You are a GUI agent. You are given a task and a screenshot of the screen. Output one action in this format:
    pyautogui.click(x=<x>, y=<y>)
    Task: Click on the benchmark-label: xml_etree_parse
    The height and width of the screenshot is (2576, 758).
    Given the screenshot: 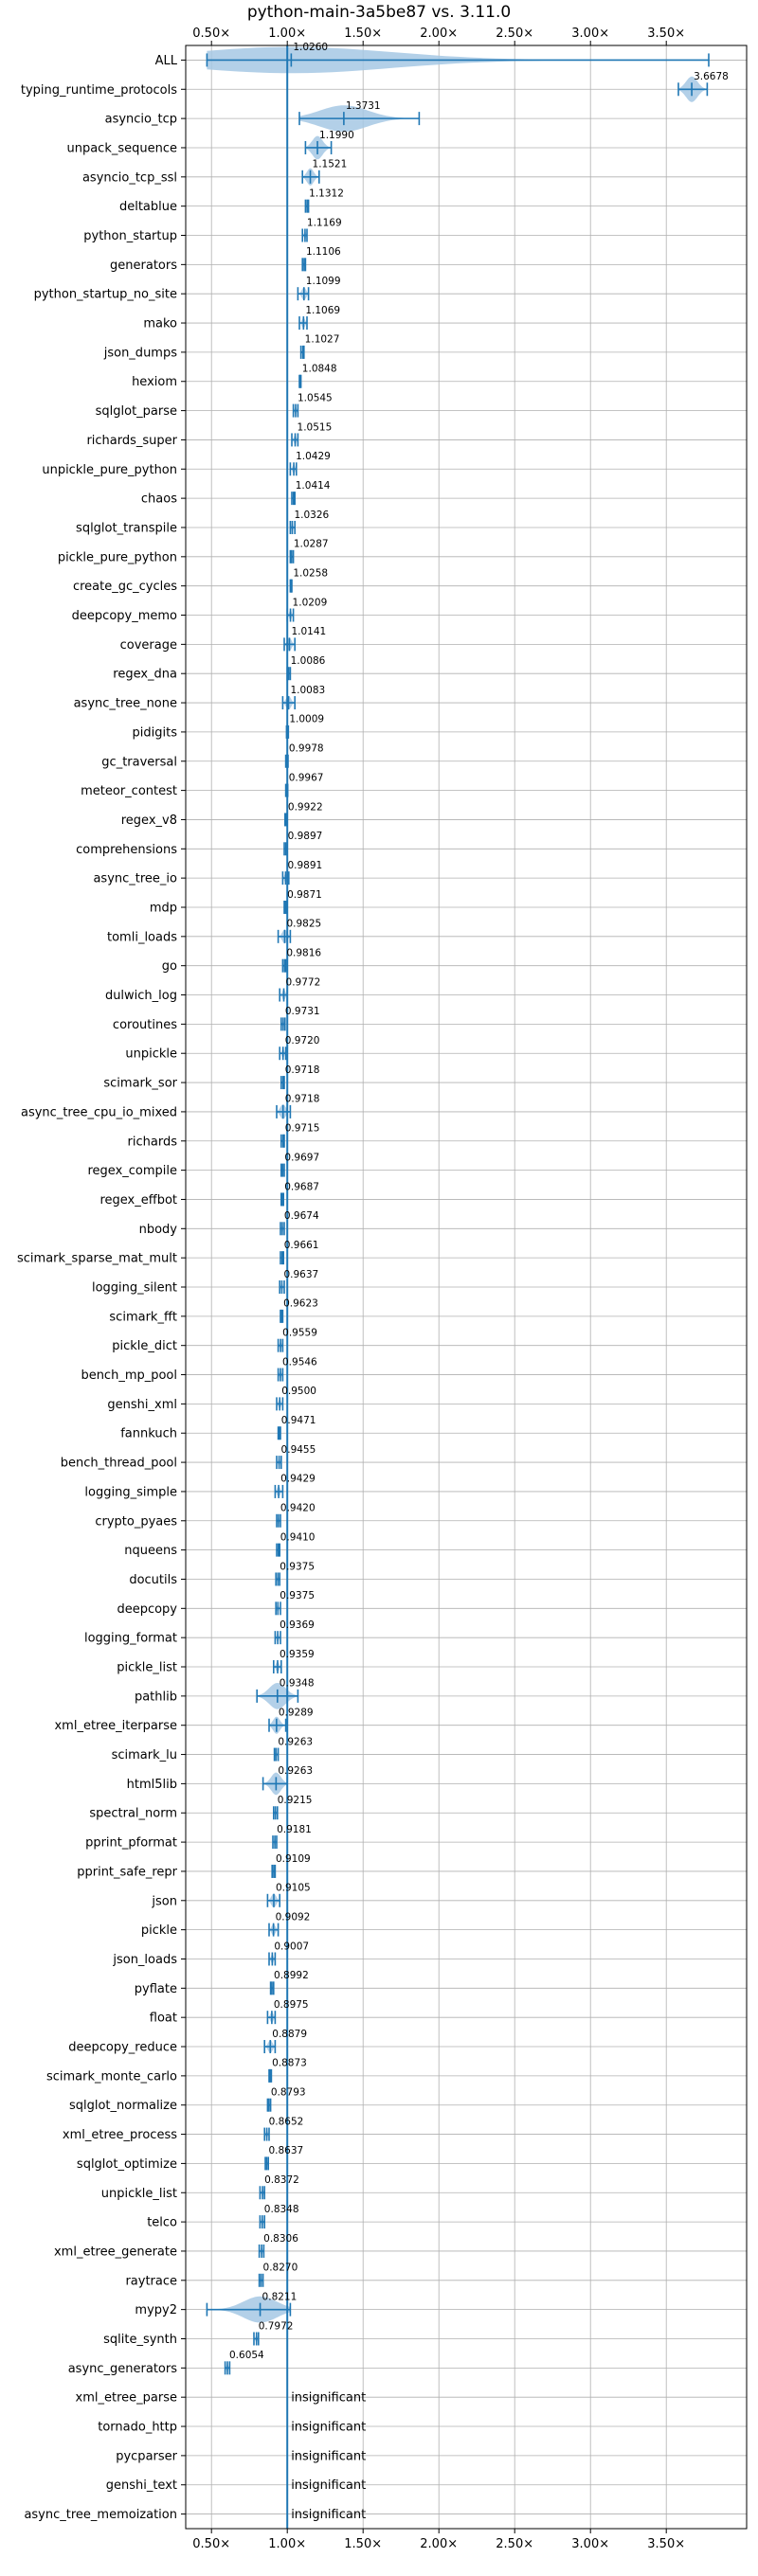 What is the action you would take?
    pyautogui.click(x=126, y=2398)
    